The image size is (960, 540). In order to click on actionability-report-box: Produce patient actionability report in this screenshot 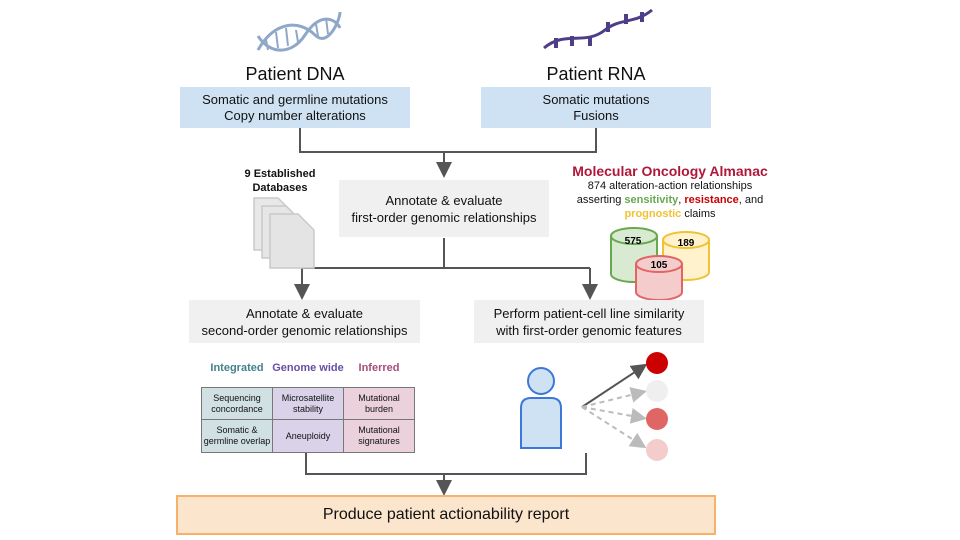, I will do `click(446, 515)`.